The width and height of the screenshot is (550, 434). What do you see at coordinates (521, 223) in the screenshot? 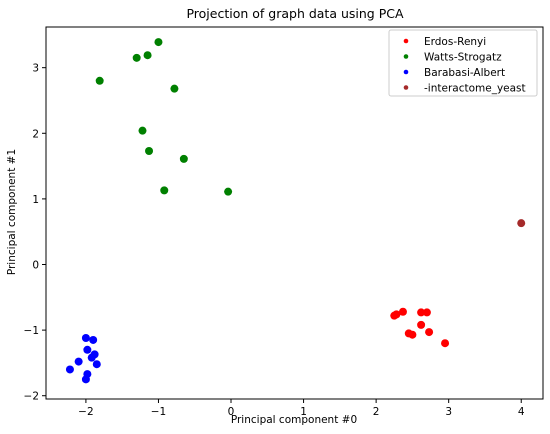
I see `data-point-interactome-yeast` at bounding box center [521, 223].